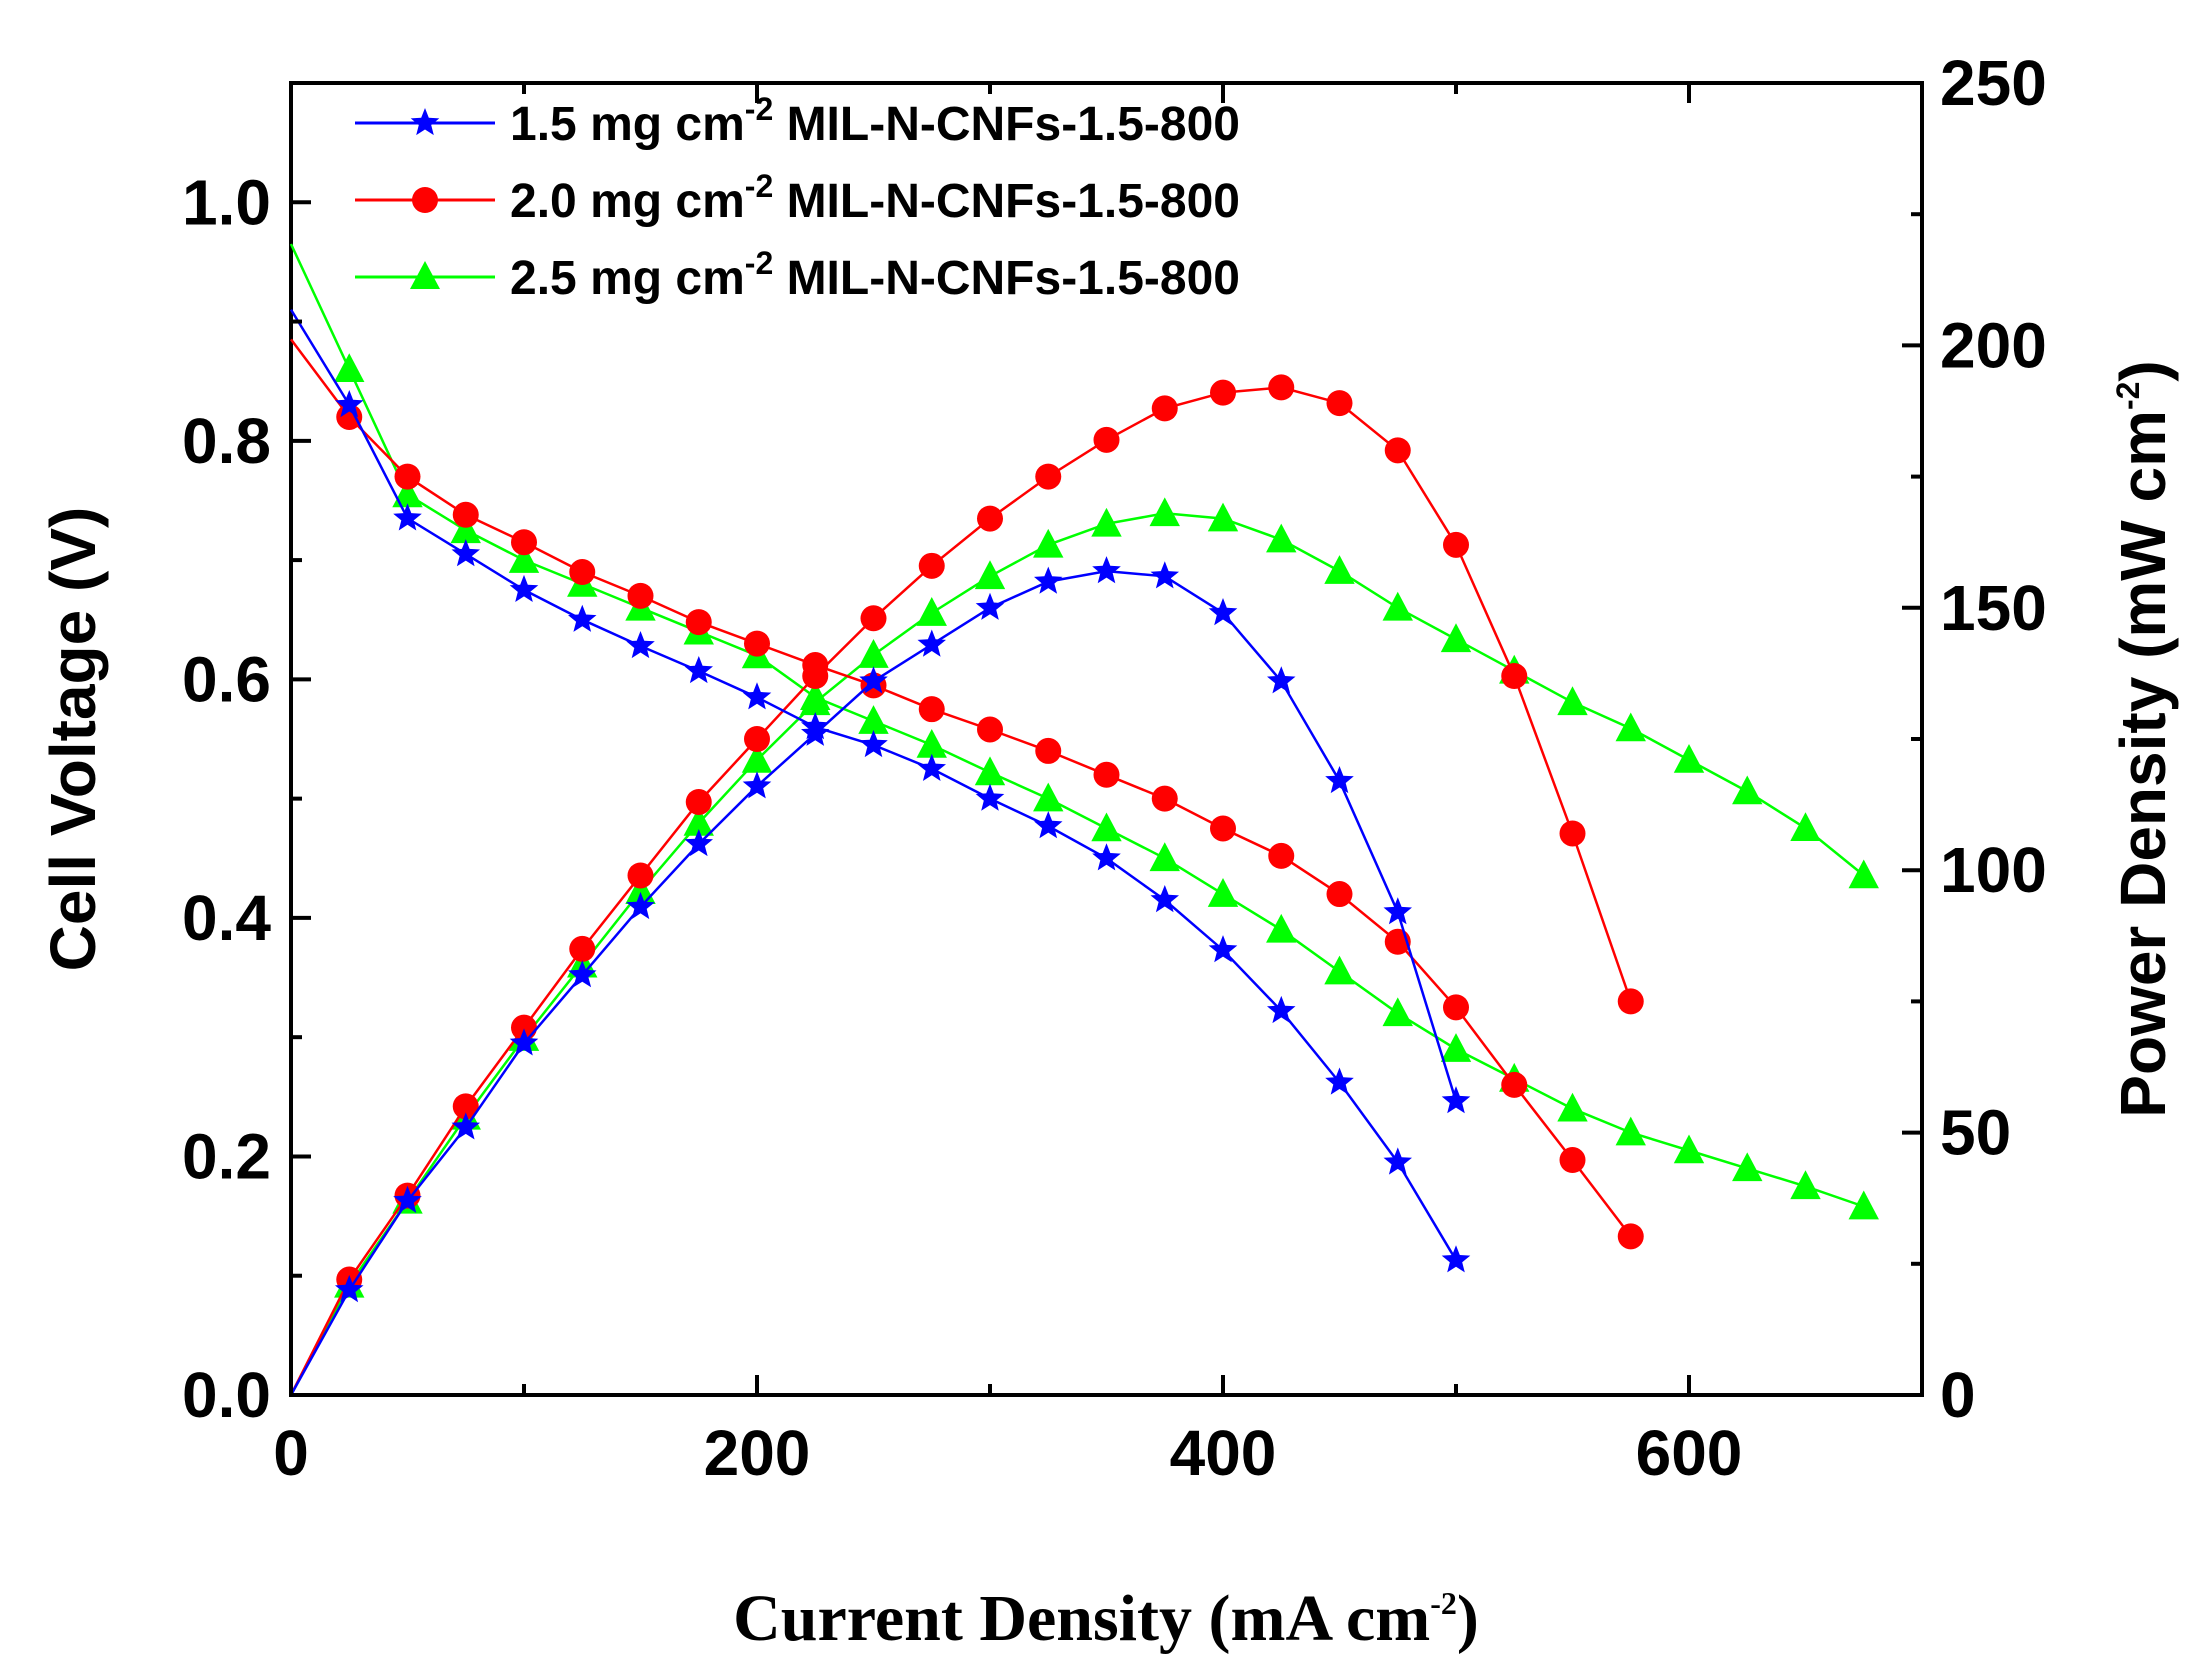 Image resolution: width=2208 pixels, height=1668 pixels. What do you see at coordinates (226, 679) in the screenshot?
I see `y-left-tick-label: 0.6` at bounding box center [226, 679].